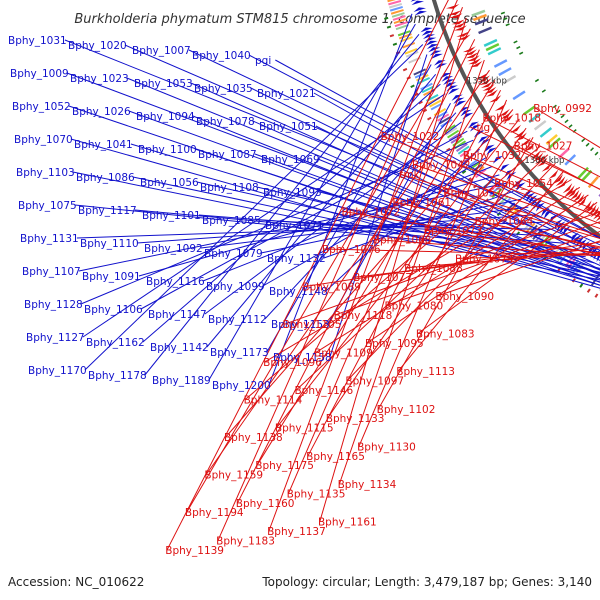 Image resolution: width=600 pixels, height=600 pixels. Describe the element at coordinates (171, 216) in the screenshot. I see `forward-gene-label: Bphy_1101` at that location.